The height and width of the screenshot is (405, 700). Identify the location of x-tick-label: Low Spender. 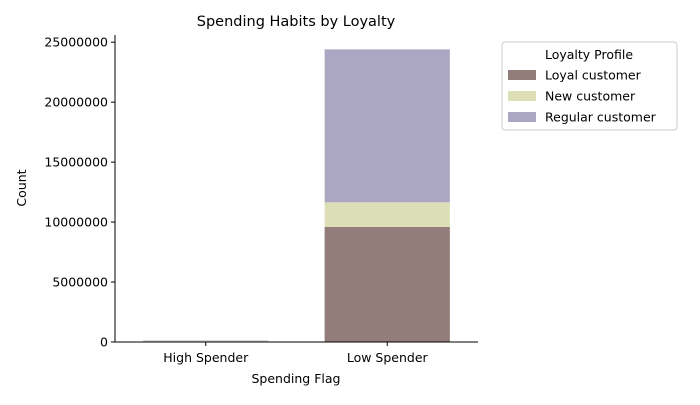
(388, 357).